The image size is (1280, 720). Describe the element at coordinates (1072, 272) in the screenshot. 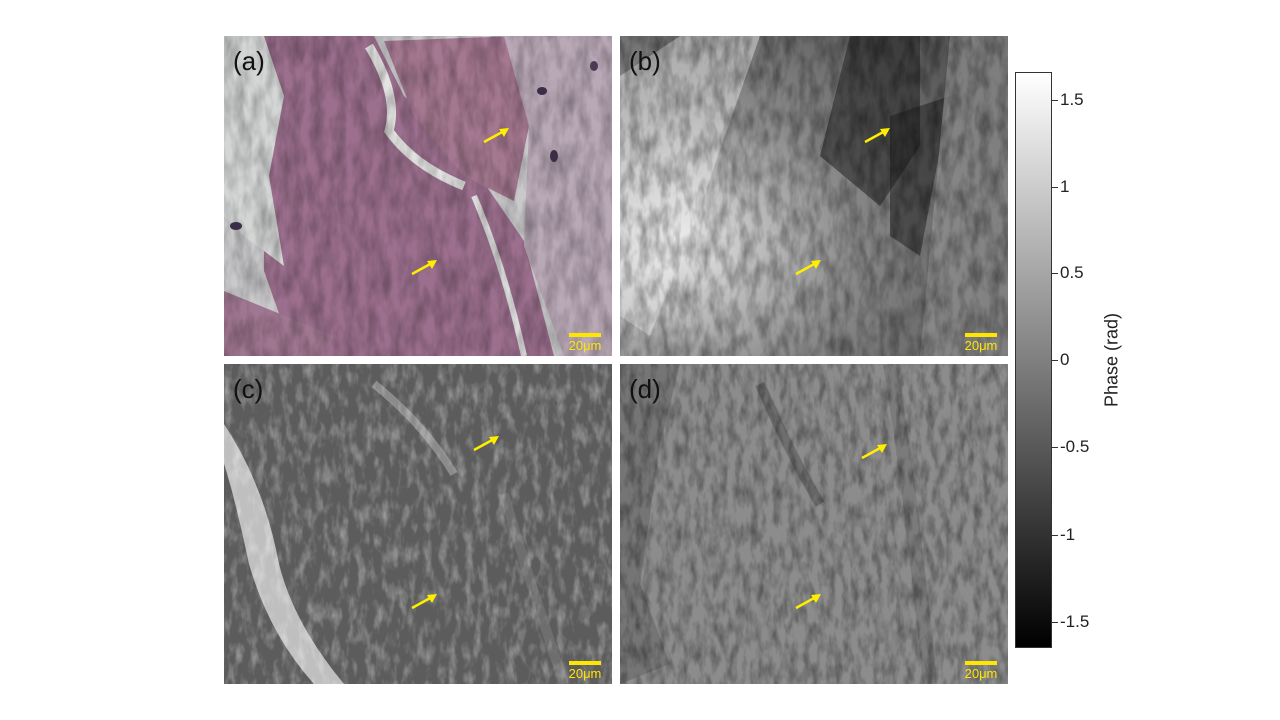

I see `colorbar-tick-label: 0.5` at that location.